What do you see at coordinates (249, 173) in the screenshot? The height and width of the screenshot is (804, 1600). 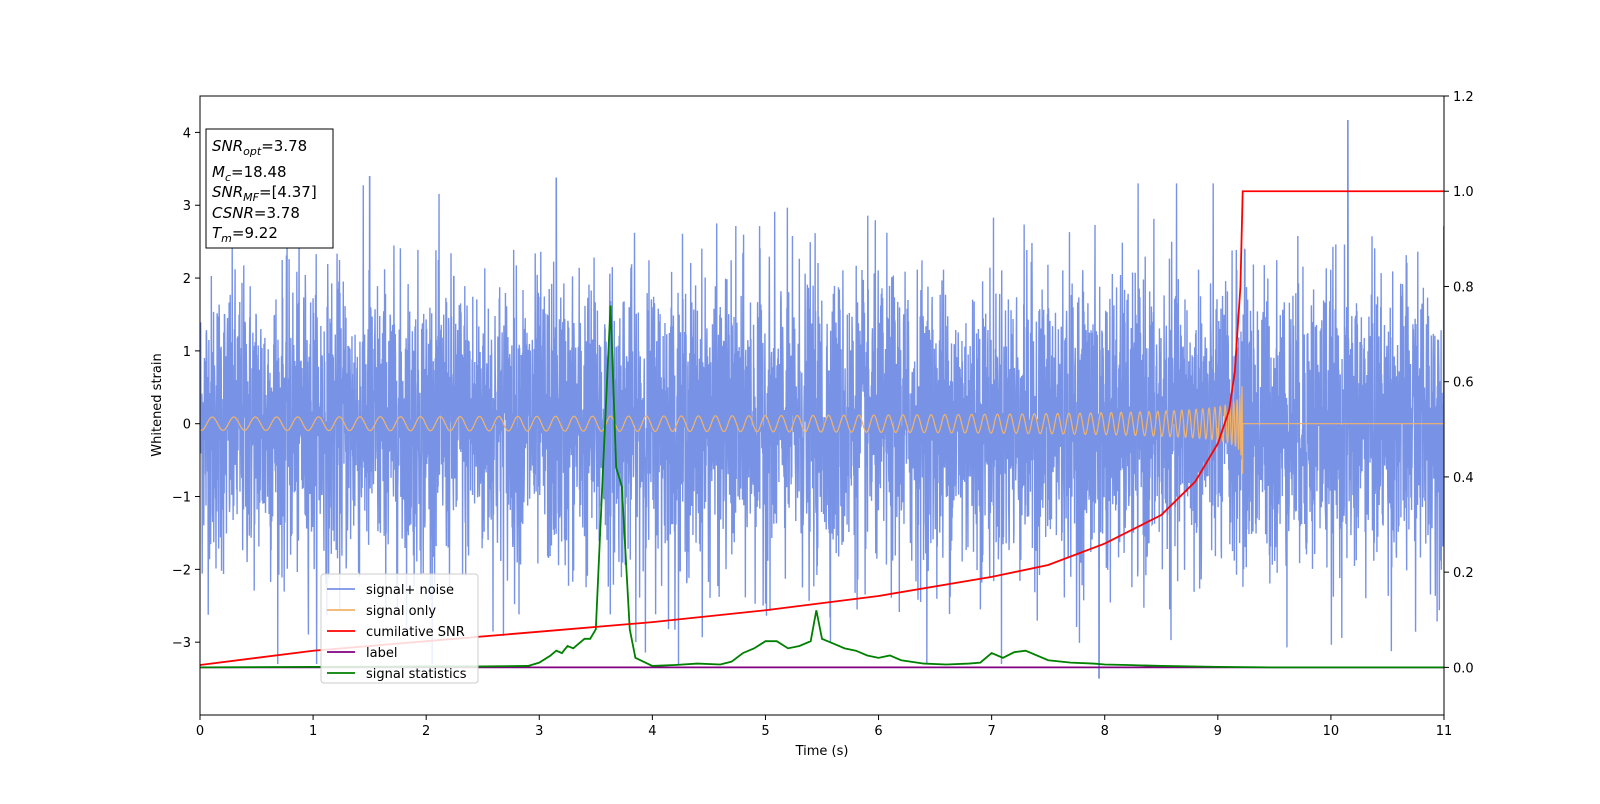 I see `info-line: Mc=18.48` at bounding box center [249, 173].